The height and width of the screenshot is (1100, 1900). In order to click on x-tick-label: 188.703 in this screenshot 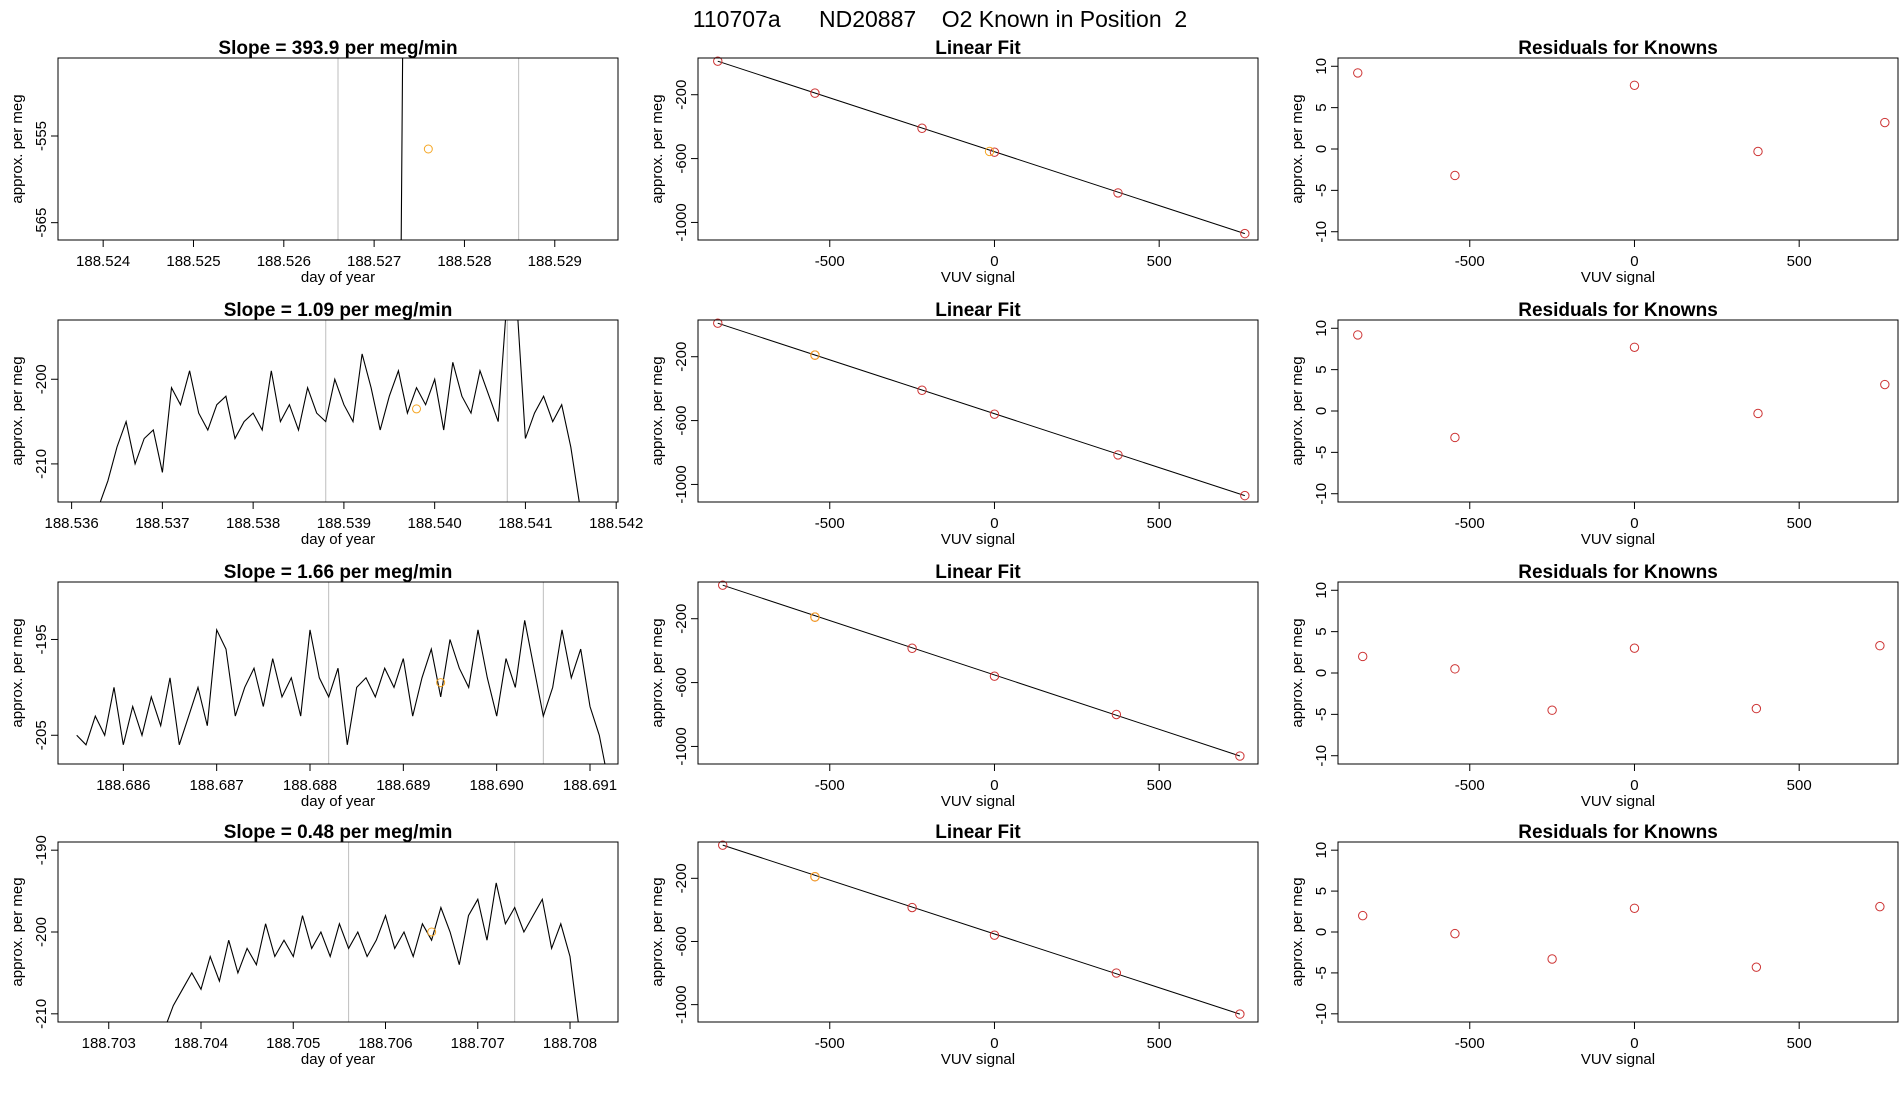, I will do `click(109, 1043)`.